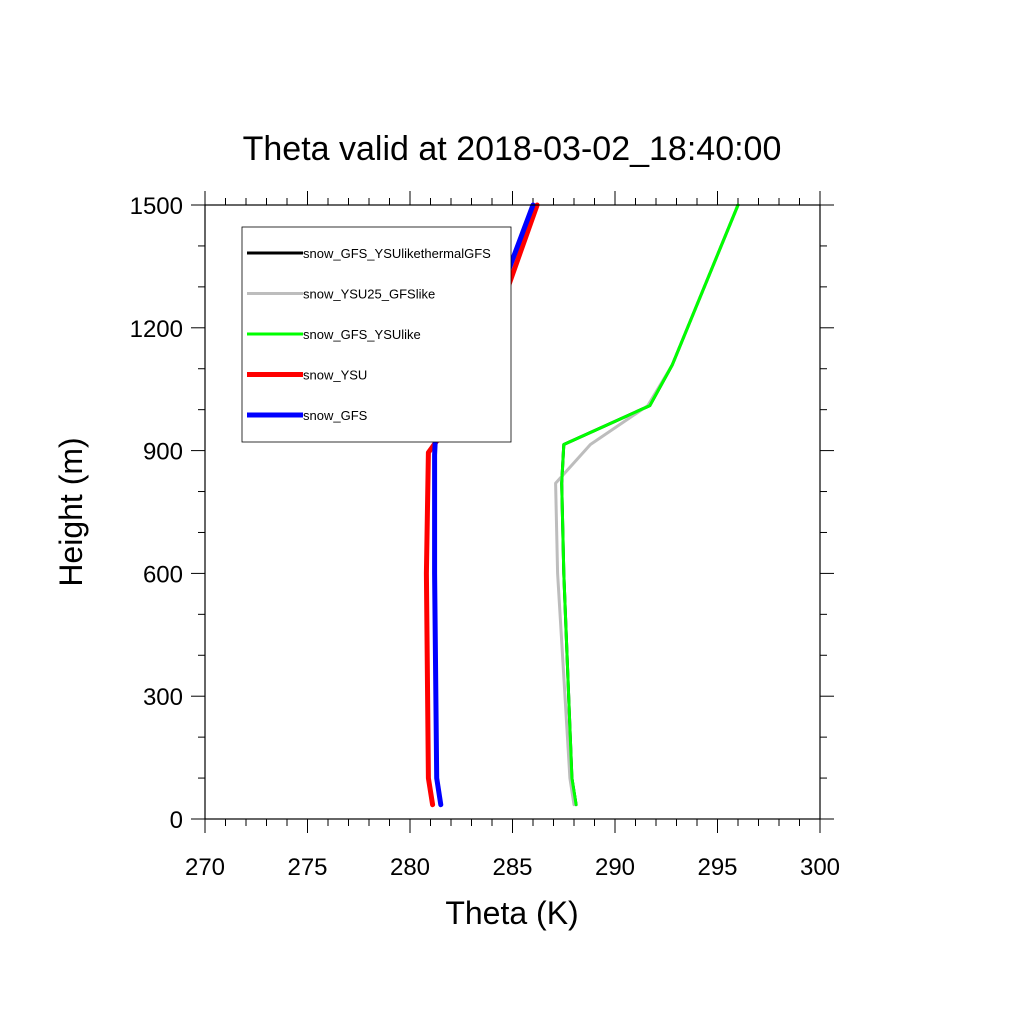 This screenshot has height=1024, width=1024. What do you see at coordinates (205, 867) in the screenshot?
I see `x-tick-label: 270` at bounding box center [205, 867].